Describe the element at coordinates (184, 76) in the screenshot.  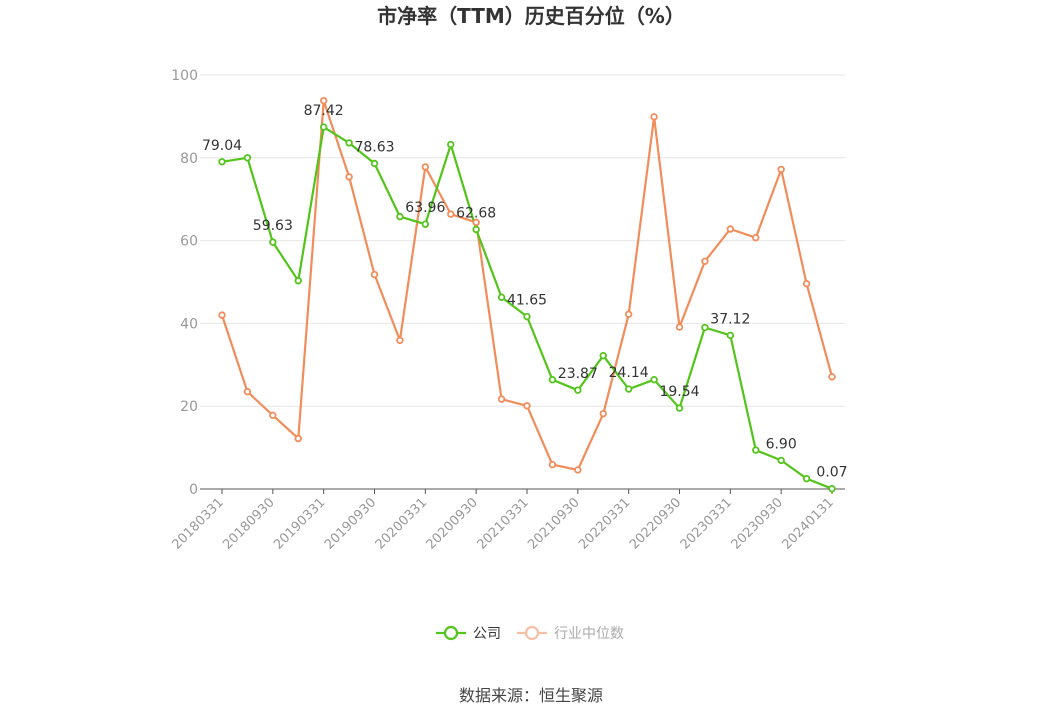
I see `y-tick-label: 100` at that location.